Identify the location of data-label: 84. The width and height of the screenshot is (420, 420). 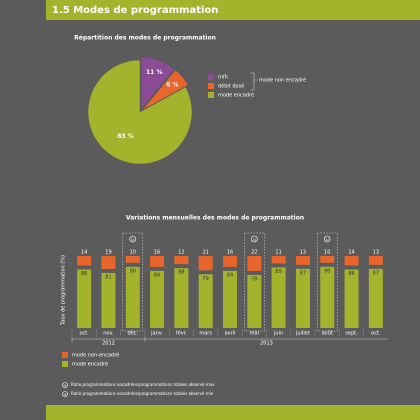
(157, 275).